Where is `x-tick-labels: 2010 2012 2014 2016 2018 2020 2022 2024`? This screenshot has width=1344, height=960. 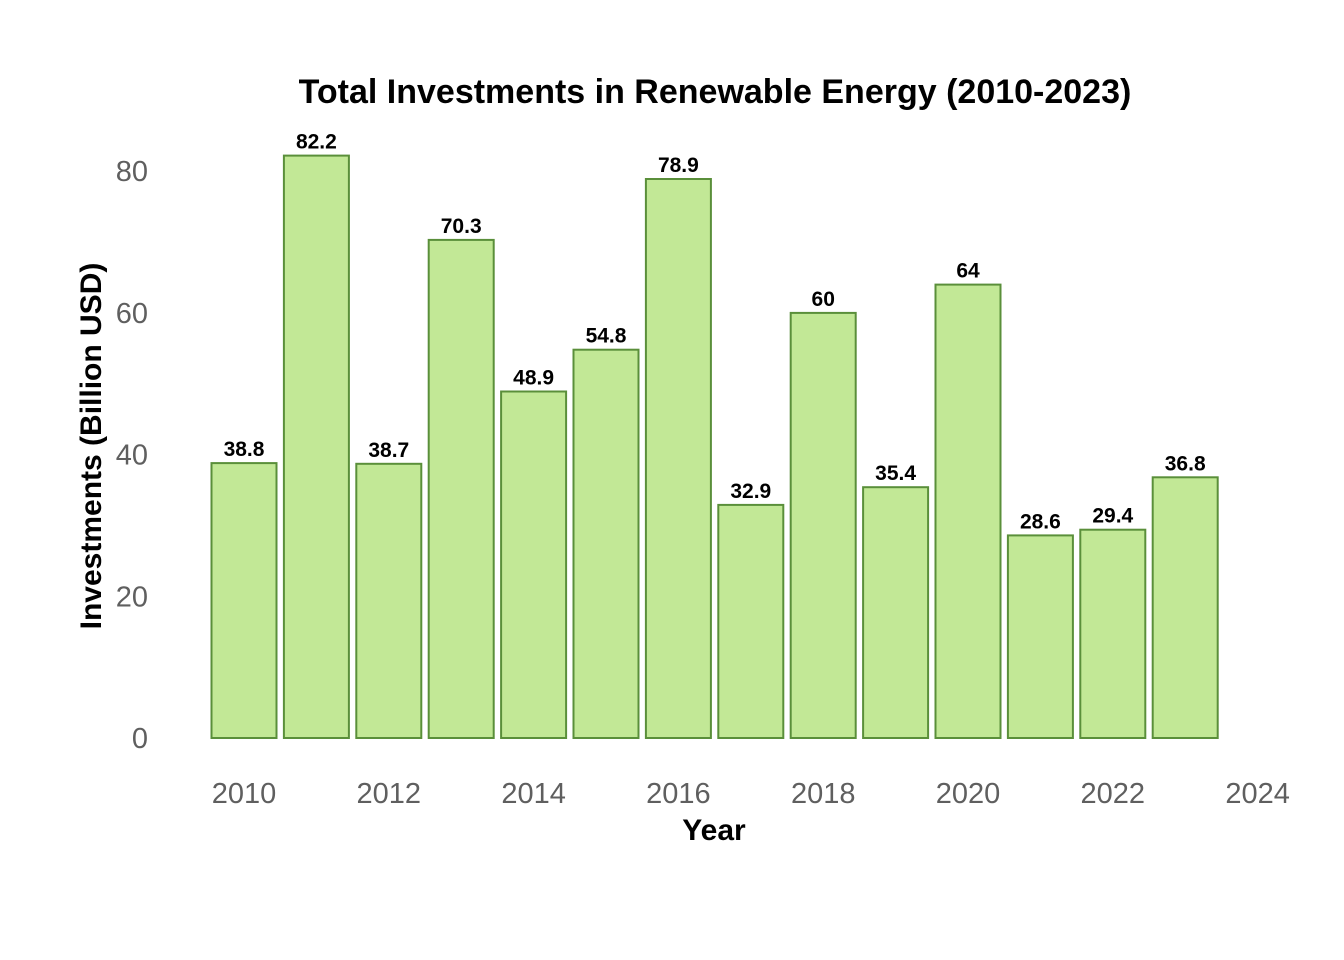 x-tick-labels: 2010 2012 2014 2016 2018 2020 2022 2024 is located at coordinates (751, 794).